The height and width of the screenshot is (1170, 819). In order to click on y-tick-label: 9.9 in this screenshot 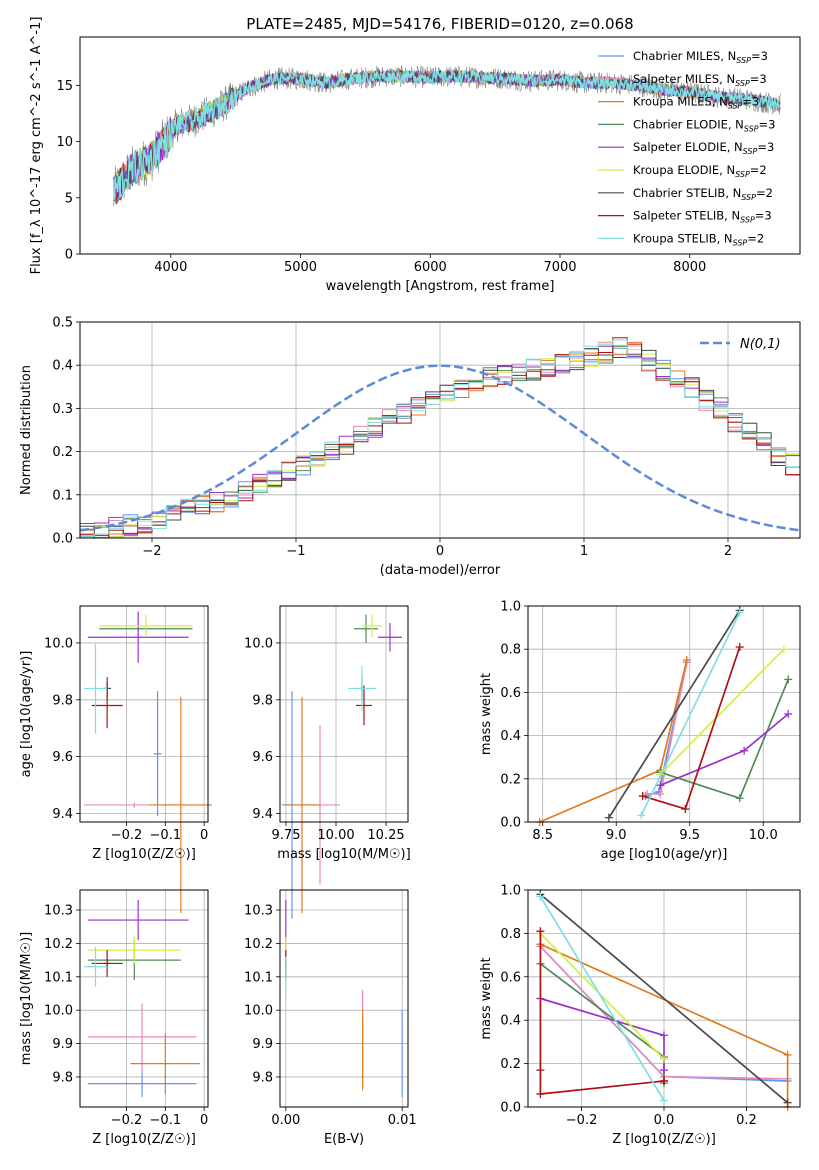, I will do `click(262, 1044)`.